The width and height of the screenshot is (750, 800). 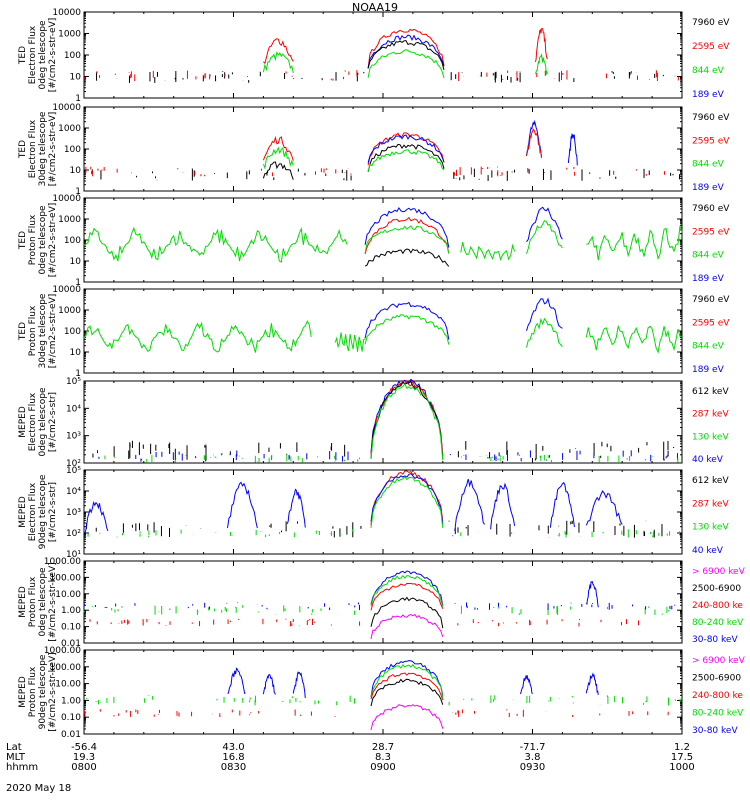 I want to click on panel-8-frame, so click(x=383, y=692).